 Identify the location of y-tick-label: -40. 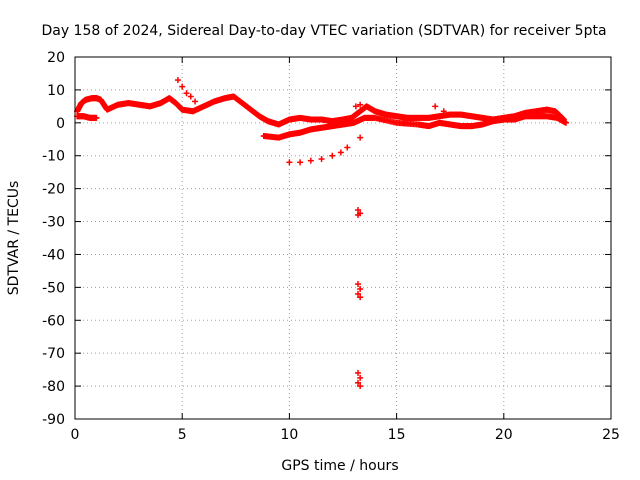
(53, 255).